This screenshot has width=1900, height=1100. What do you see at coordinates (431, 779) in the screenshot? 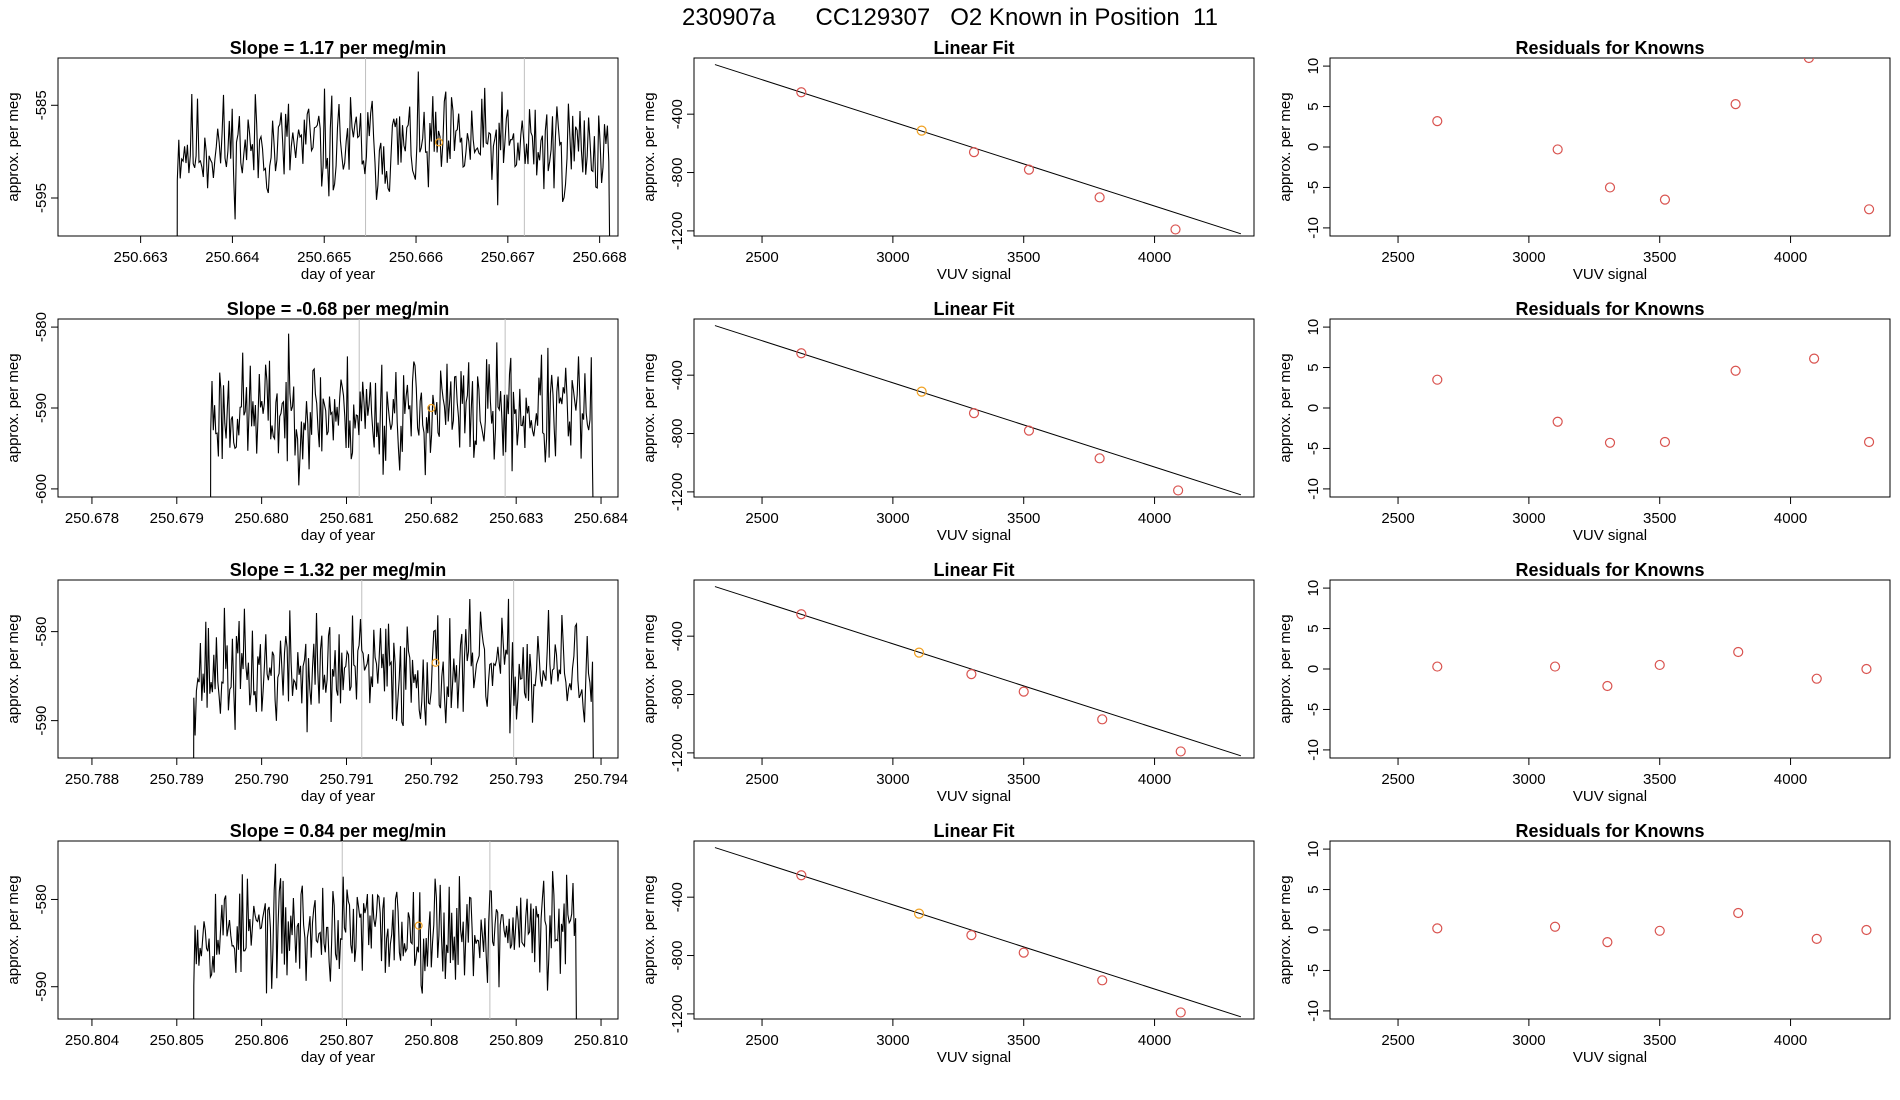
I see `x-tick-label: 250.792` at bounding box center [431, 779].